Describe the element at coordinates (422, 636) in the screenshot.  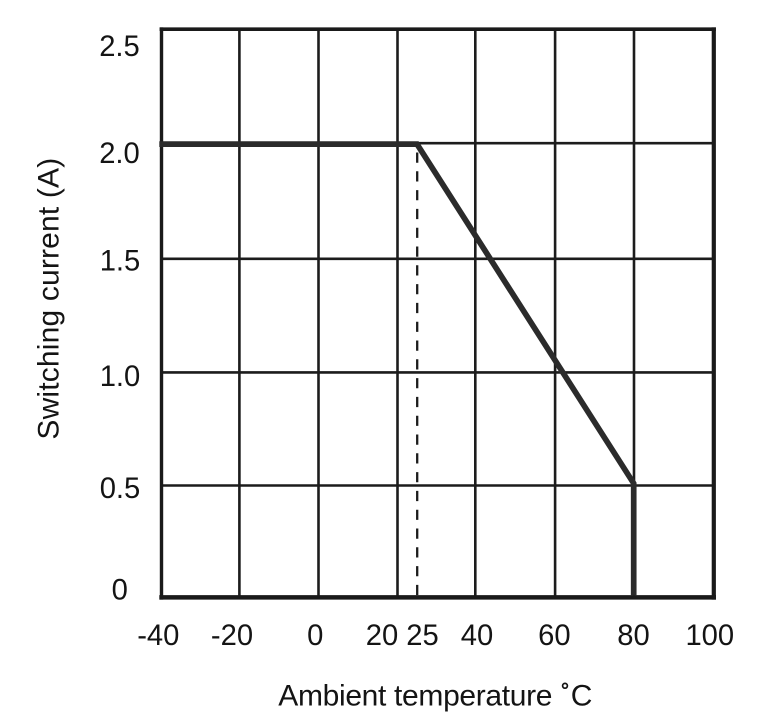
I see `svg-text: 25` at that location.